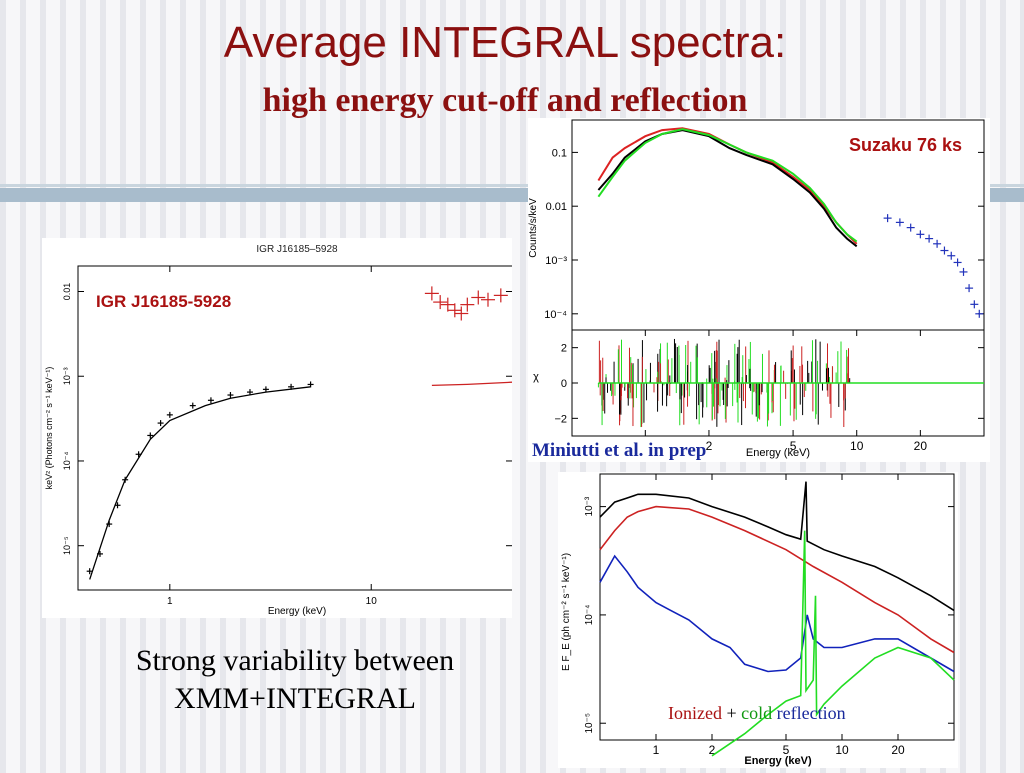 The image size is (1024, 773). What do you see at coordinates (297, 249) in the screenshot?
I see `integral-plot-title: IGR J16185–5928` at bounding box center [297, 249].